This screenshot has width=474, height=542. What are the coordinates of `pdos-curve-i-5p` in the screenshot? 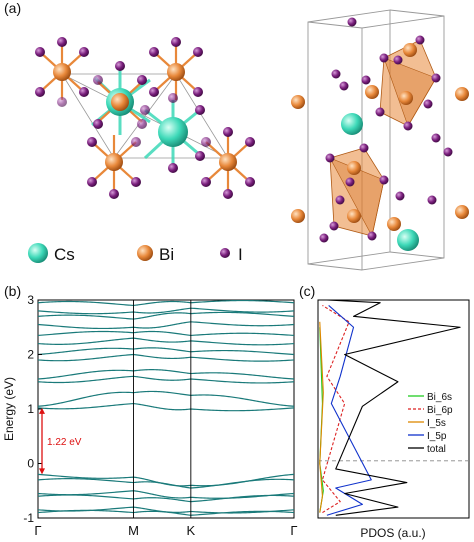 It's located at (349, 410).